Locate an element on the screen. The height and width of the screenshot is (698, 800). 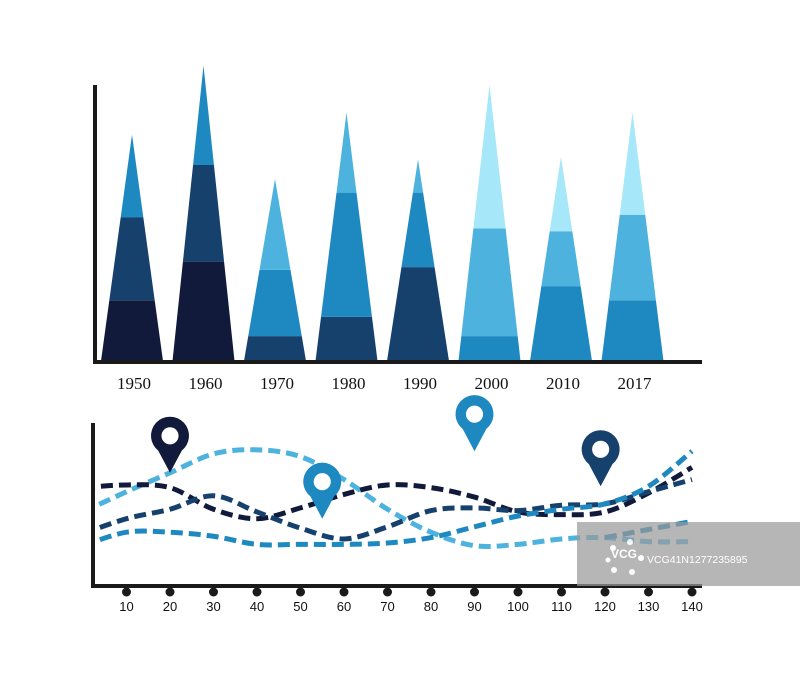
x-tick-label: 50 is located at coordinates (300, 606).